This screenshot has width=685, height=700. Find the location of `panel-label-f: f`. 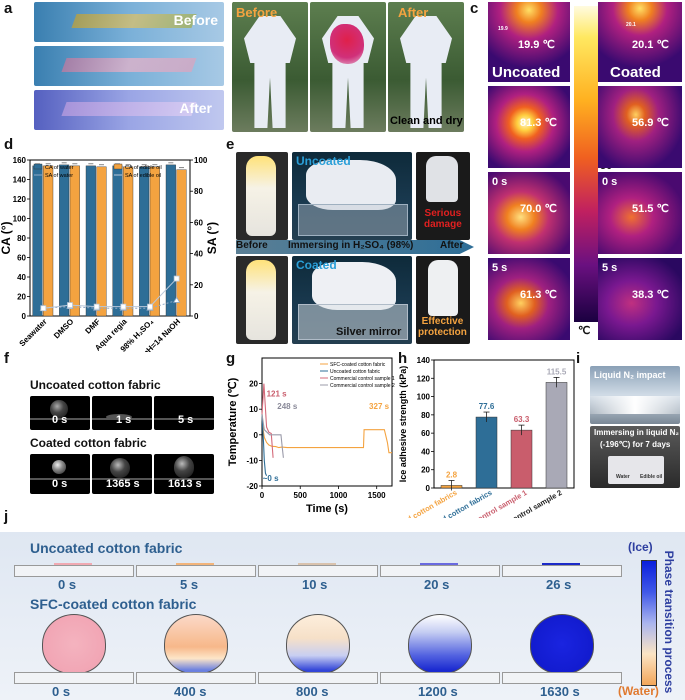

panel-label-f: f is located at coordinates (6, 358).